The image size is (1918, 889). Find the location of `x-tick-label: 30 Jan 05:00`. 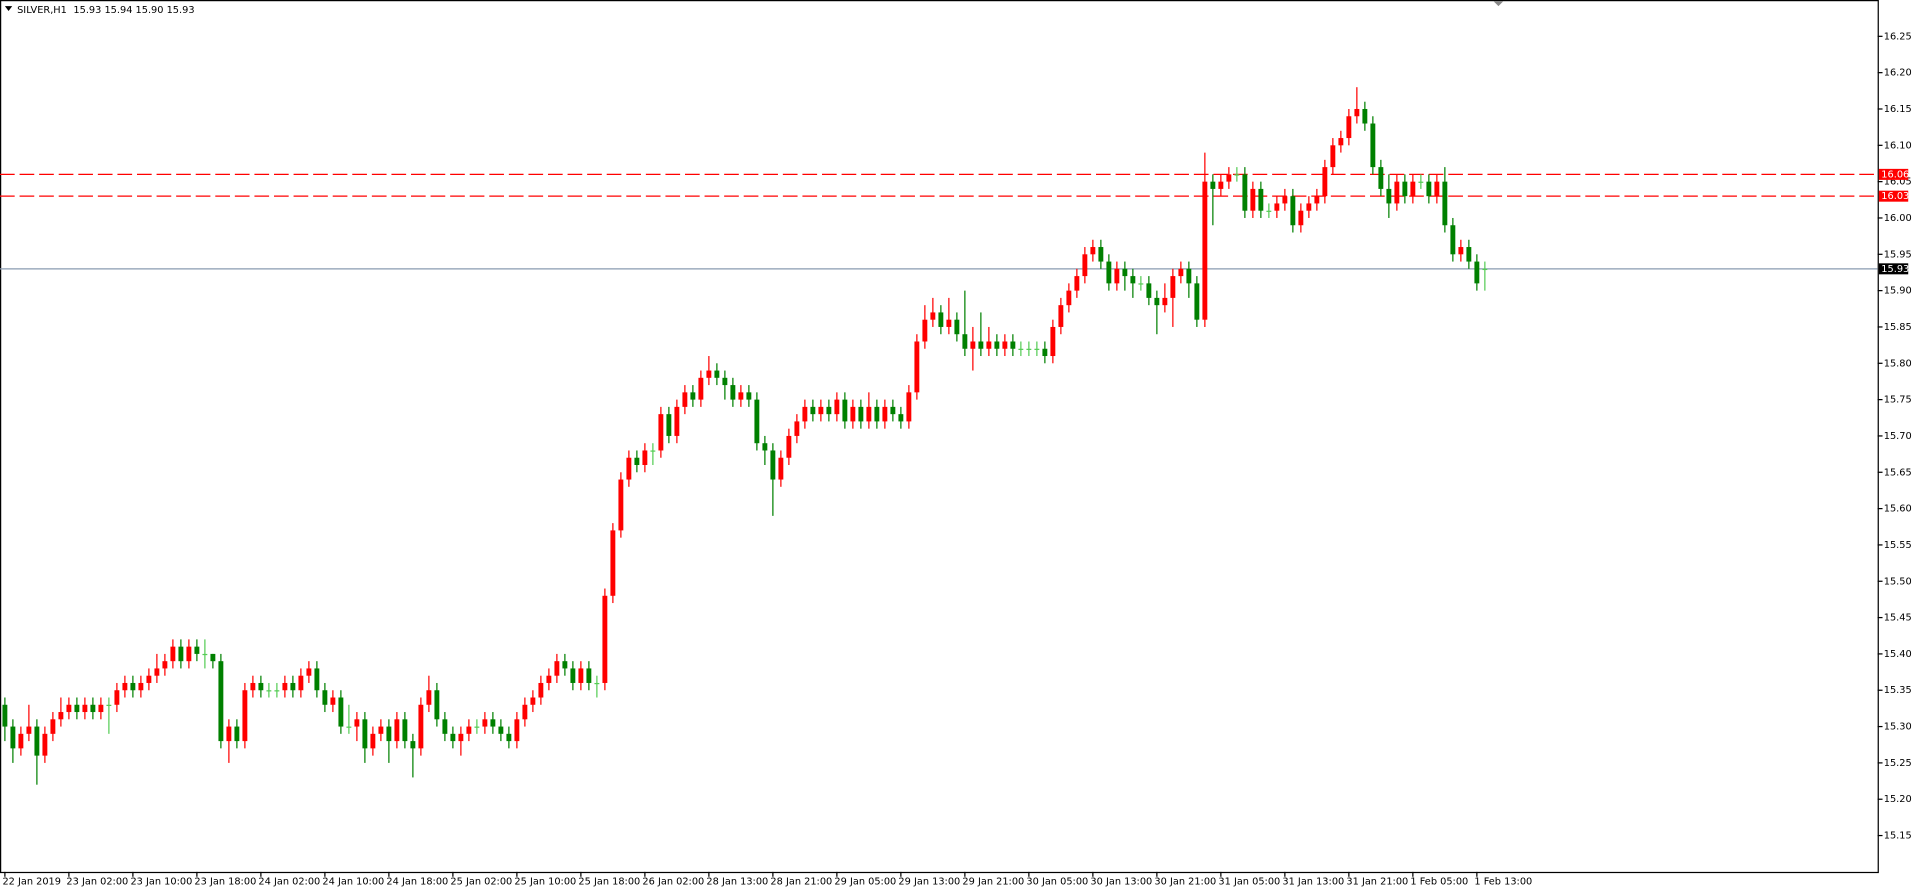

x-tick-label: 30 Jan 05:00 is located at coordinates (1057, 882).